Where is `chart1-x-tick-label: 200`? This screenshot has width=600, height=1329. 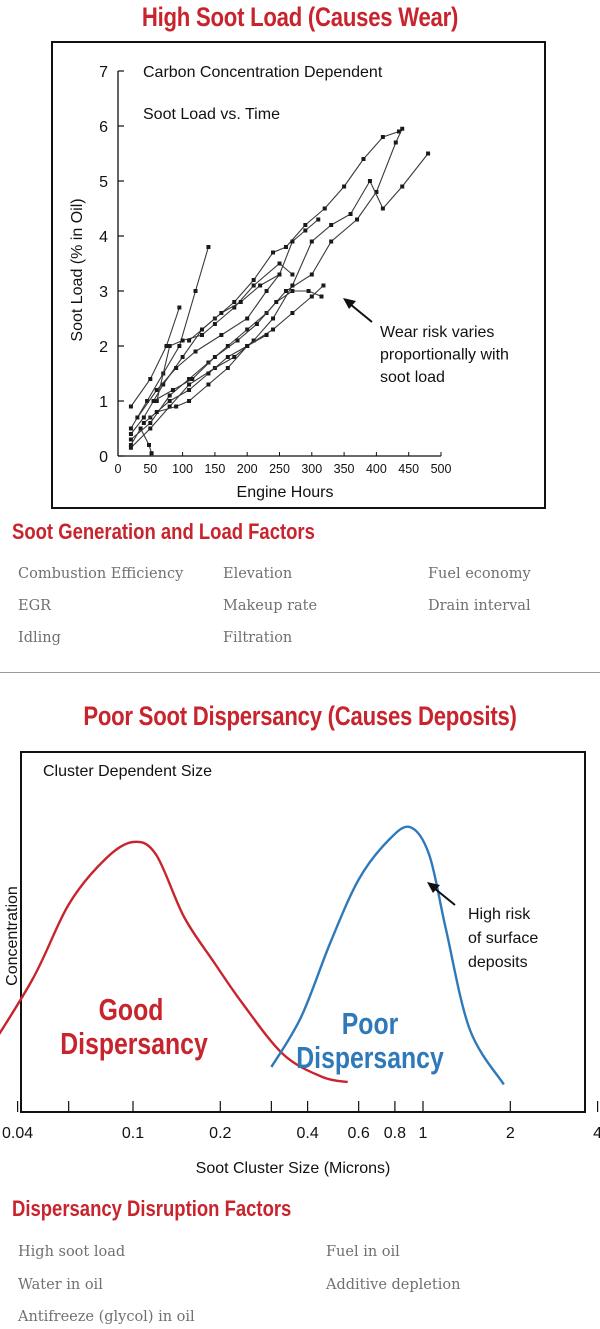
chart1-x-tick-label: 200 is located at coordinates (247, 469).